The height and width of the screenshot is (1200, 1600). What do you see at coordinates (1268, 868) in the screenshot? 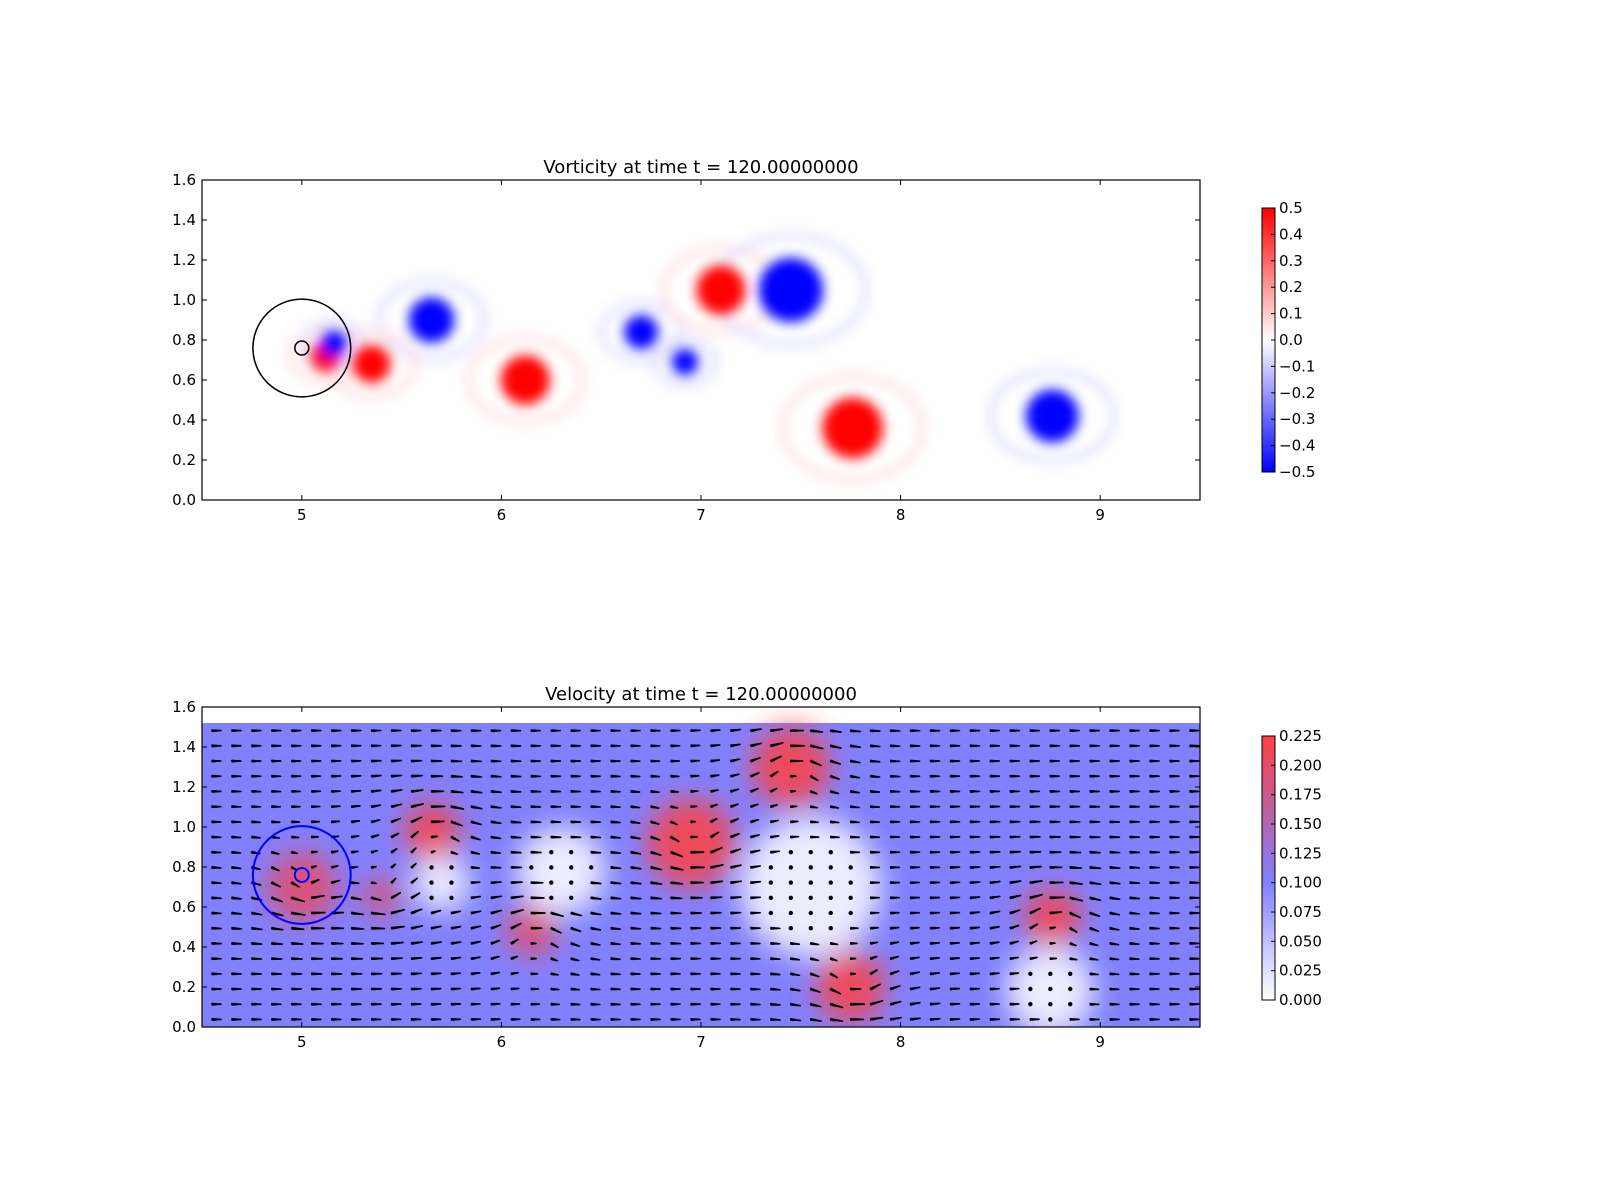
I see `velocity-colorbar` at bounding box center [1268, 868].